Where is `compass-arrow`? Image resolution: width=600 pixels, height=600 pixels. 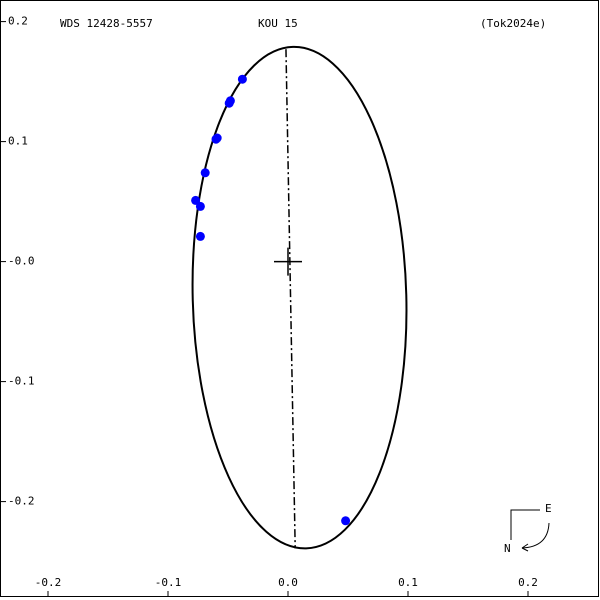 compass-arrow is located at coordinates (535, 535).